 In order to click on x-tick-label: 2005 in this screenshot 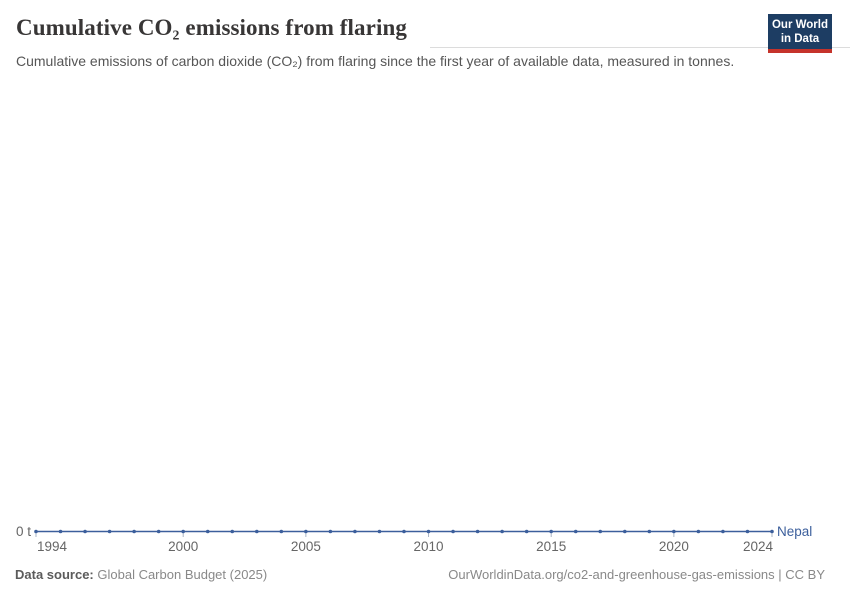, I will do `click(306, 546)`.